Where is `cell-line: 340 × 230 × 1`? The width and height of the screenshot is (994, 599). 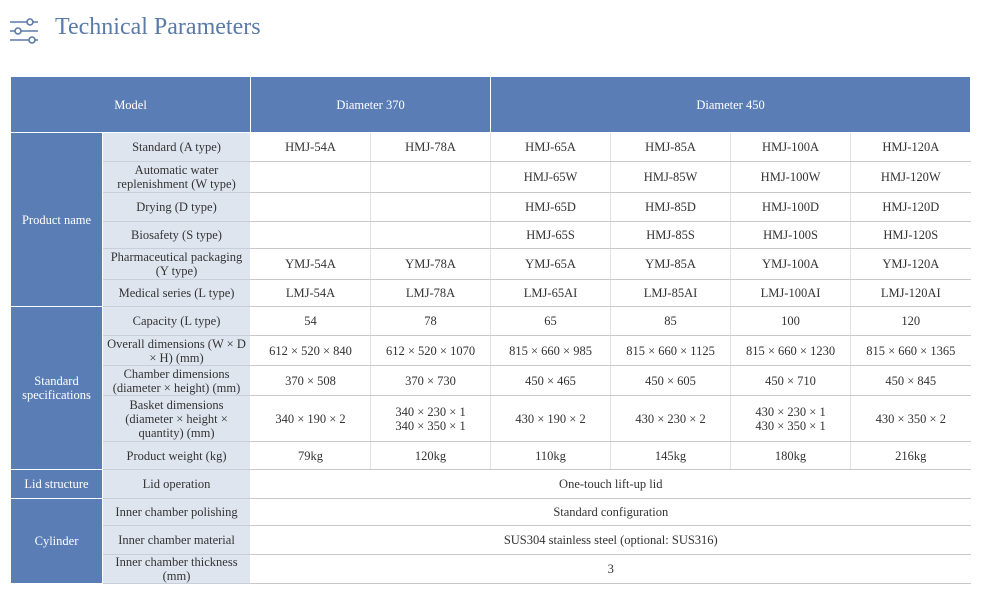 cell-line: 340 × 230 × 1 is located at coordinates (430, 411).